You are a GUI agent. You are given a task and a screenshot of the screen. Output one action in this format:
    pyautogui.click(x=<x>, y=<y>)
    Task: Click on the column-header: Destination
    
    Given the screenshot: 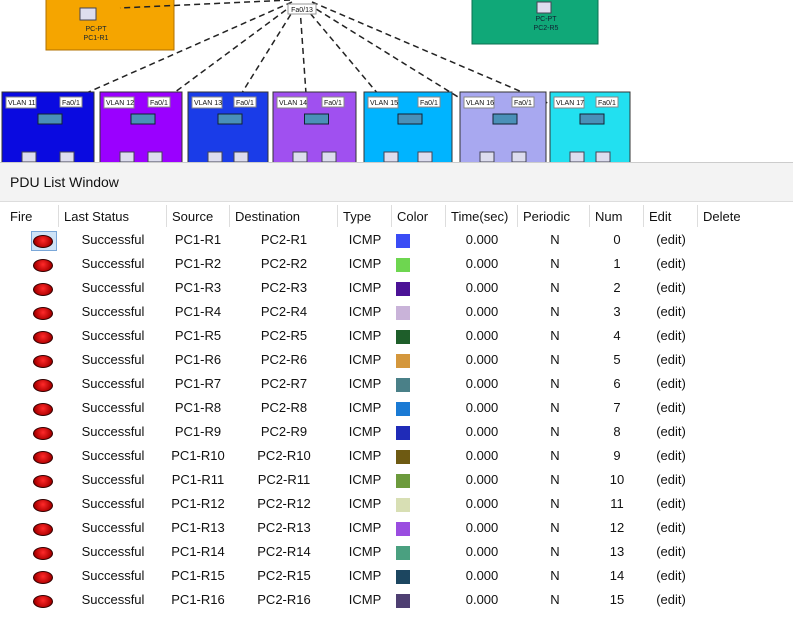 What is the action you would take?
    pyautogui.click(x=268, y=216)
    